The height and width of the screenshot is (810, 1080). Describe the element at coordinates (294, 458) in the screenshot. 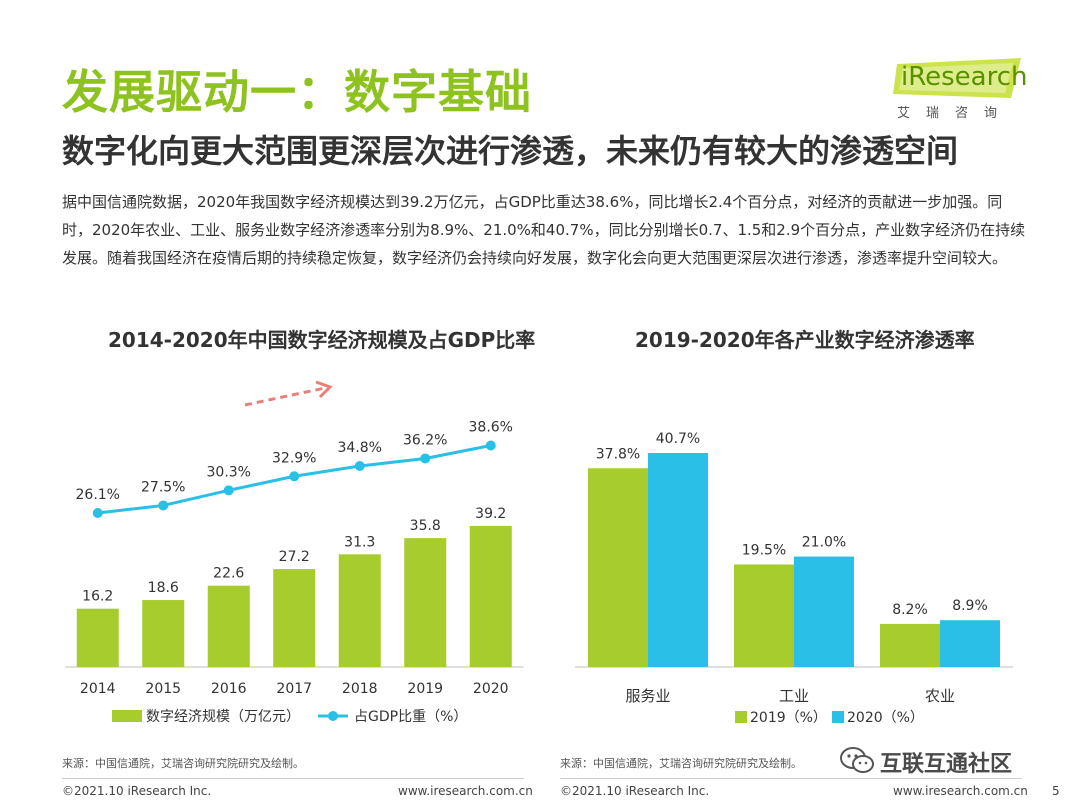

I see `chart1-point-label-2017: 32.9%` at that location.